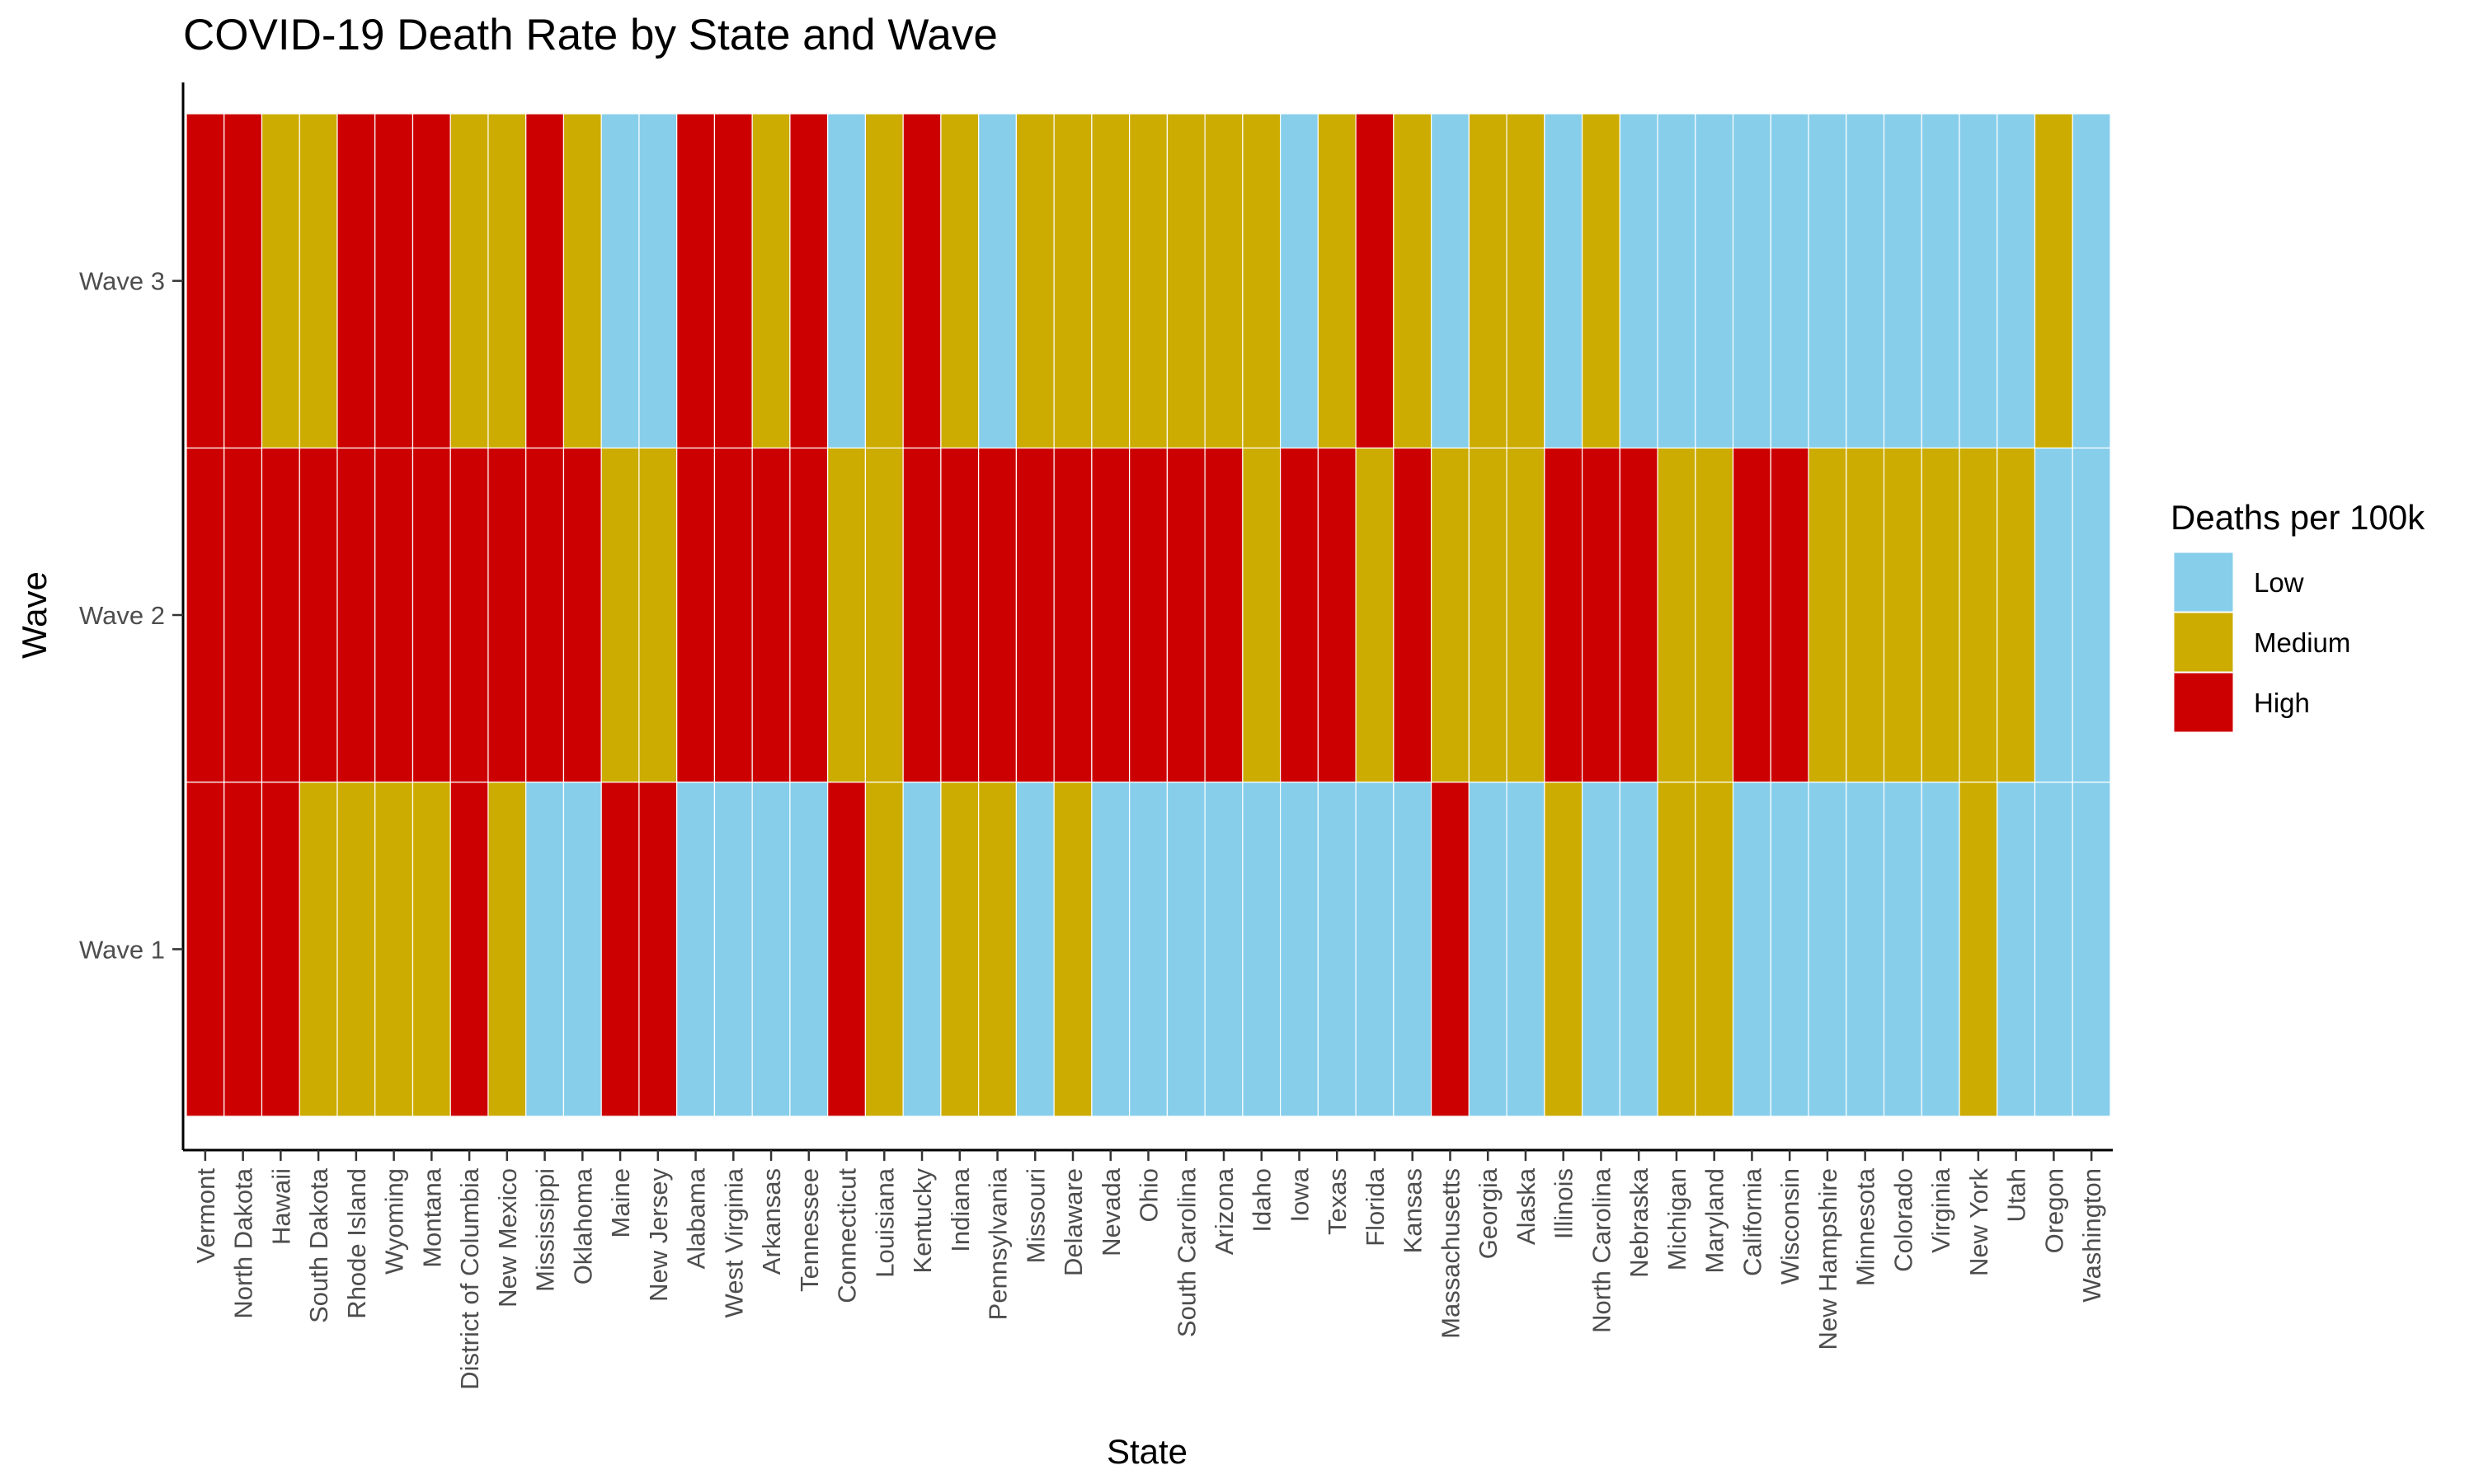  I want to click on x-tick-label: Ohio, so click(1149, 1195).